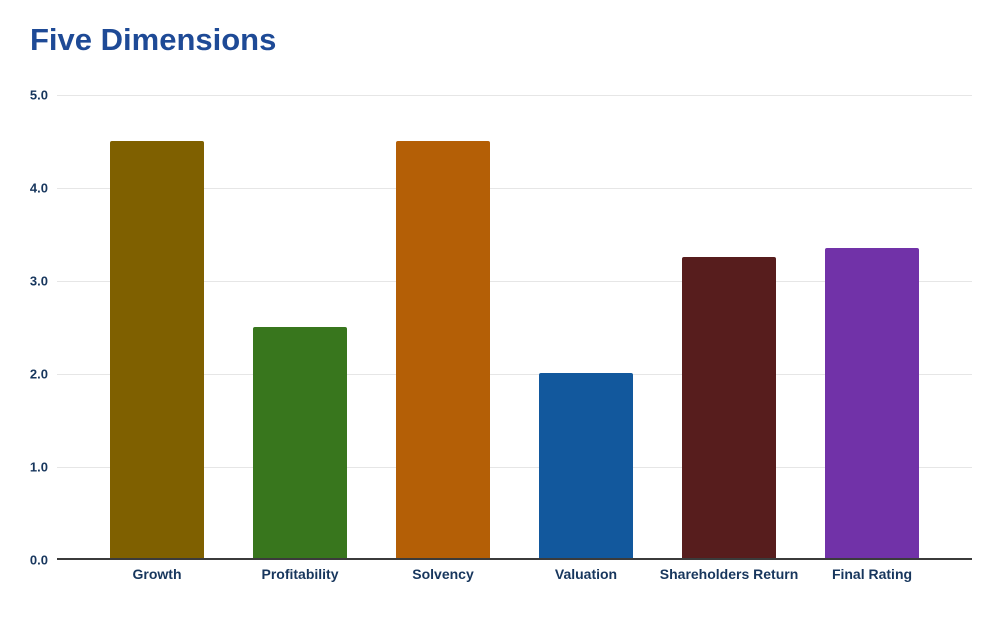  Describe the element at coordinates (514, 374) in the screenshot. I see `gridline-2.0` at that location.